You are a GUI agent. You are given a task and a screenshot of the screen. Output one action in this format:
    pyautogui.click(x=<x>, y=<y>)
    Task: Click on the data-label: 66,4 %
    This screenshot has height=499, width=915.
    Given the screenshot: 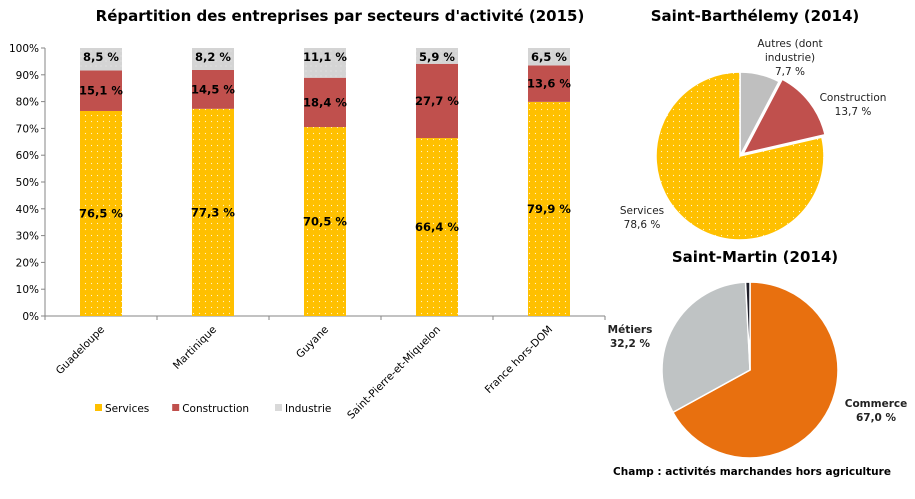 What is the action you would take?
    pyautogui.click(x=437, y=227)
    